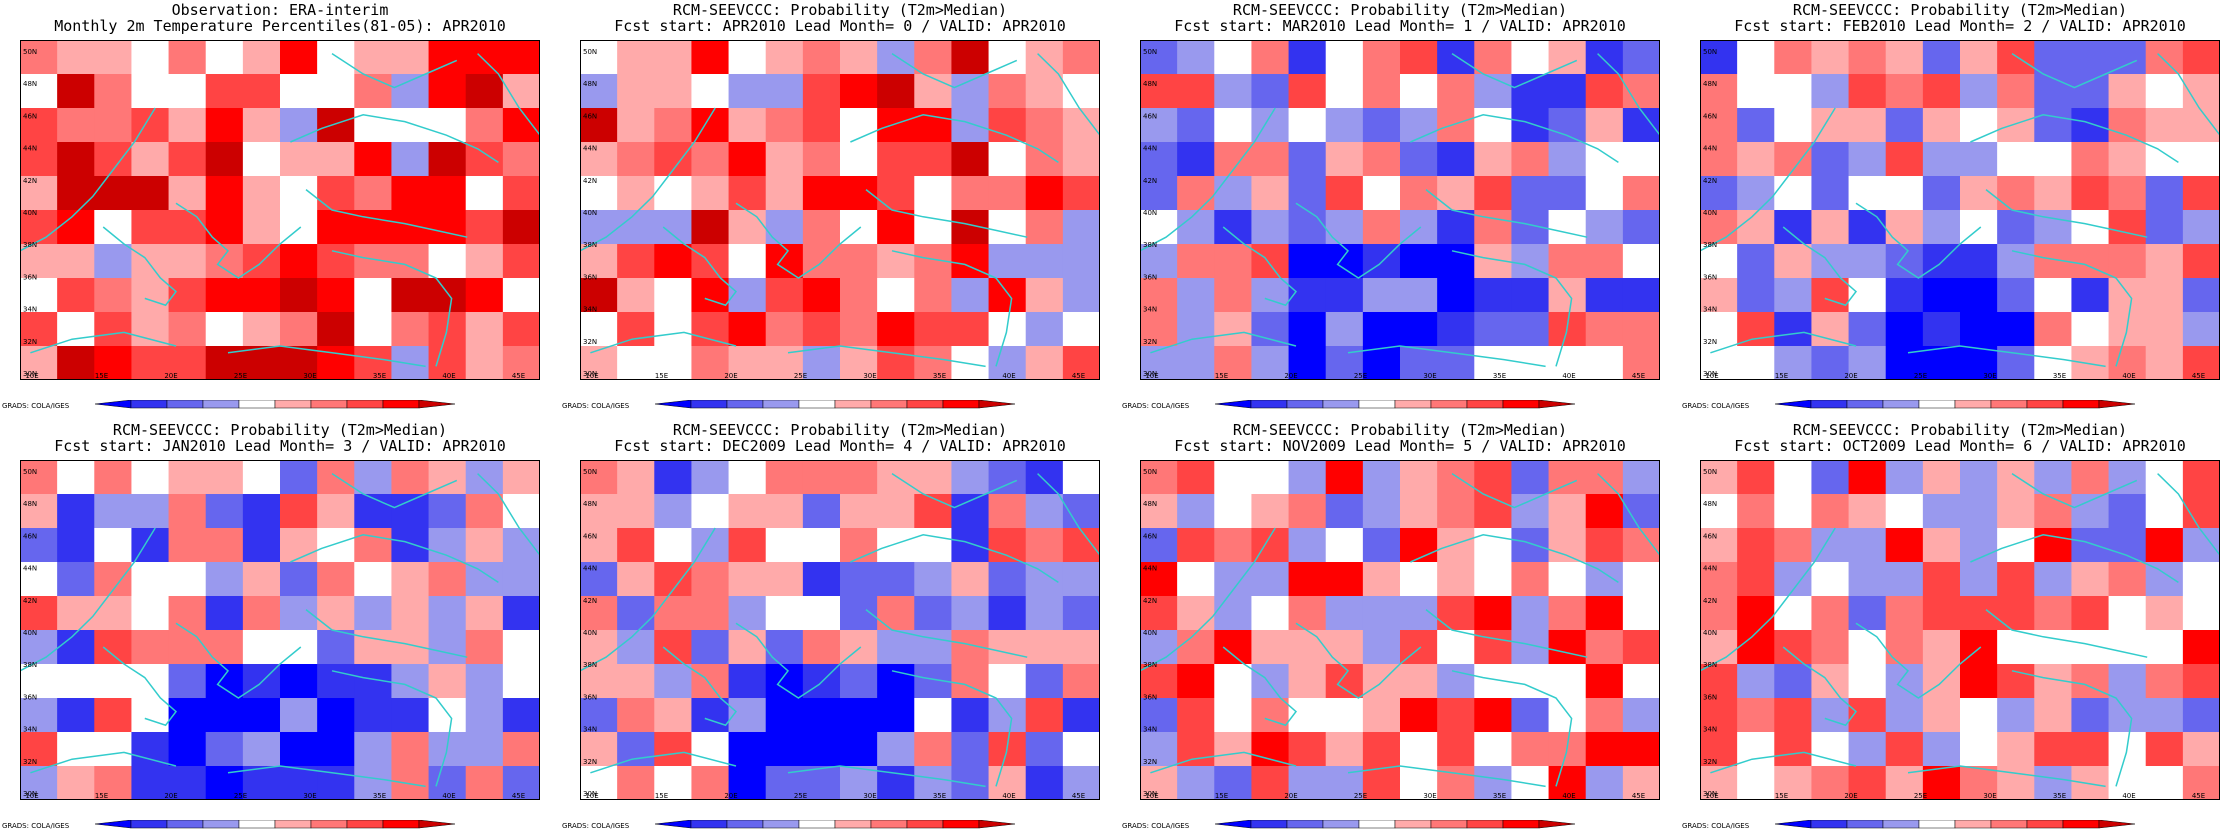 The width and height of the screenshot is (2240, 840). What do you see at coordinates (1287, 411) in the screenshot?
I see `colorbar-label: 20` at bounding box center [1287, 411].